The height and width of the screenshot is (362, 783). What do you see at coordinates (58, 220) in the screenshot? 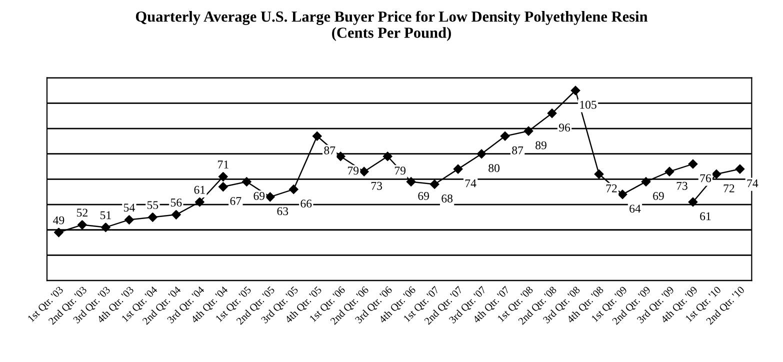
I see `data-label: 49` at bounding box center [58, 220].